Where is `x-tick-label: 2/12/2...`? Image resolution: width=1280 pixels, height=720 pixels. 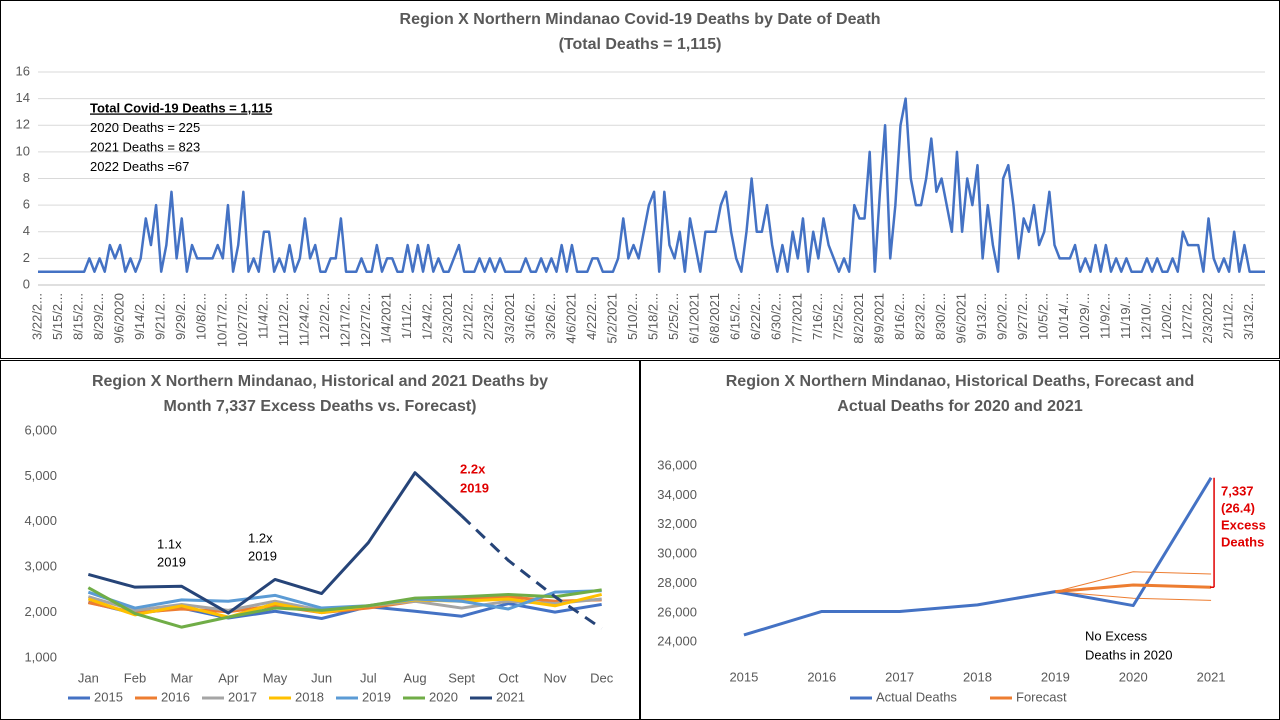 x-tick-label: 2/12/2... is located at coordinates (468, 316).